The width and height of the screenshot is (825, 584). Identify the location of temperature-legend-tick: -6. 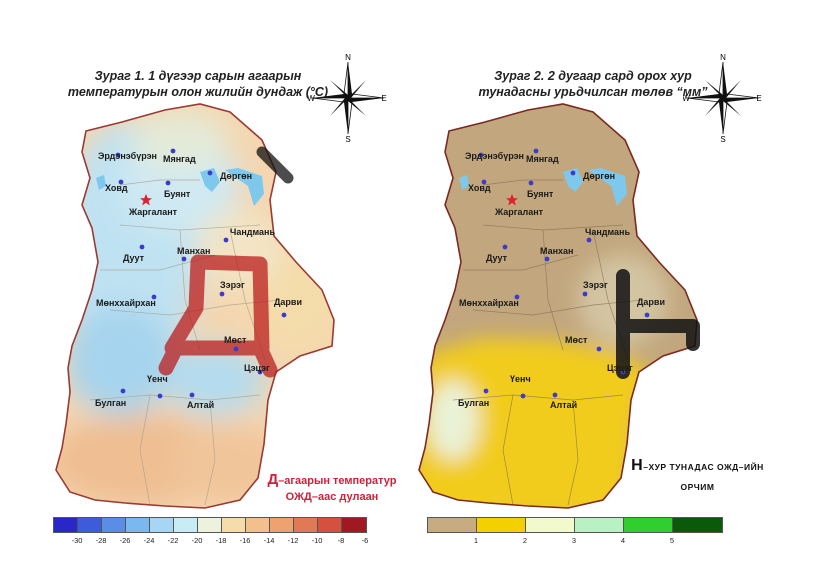
(365, 540).